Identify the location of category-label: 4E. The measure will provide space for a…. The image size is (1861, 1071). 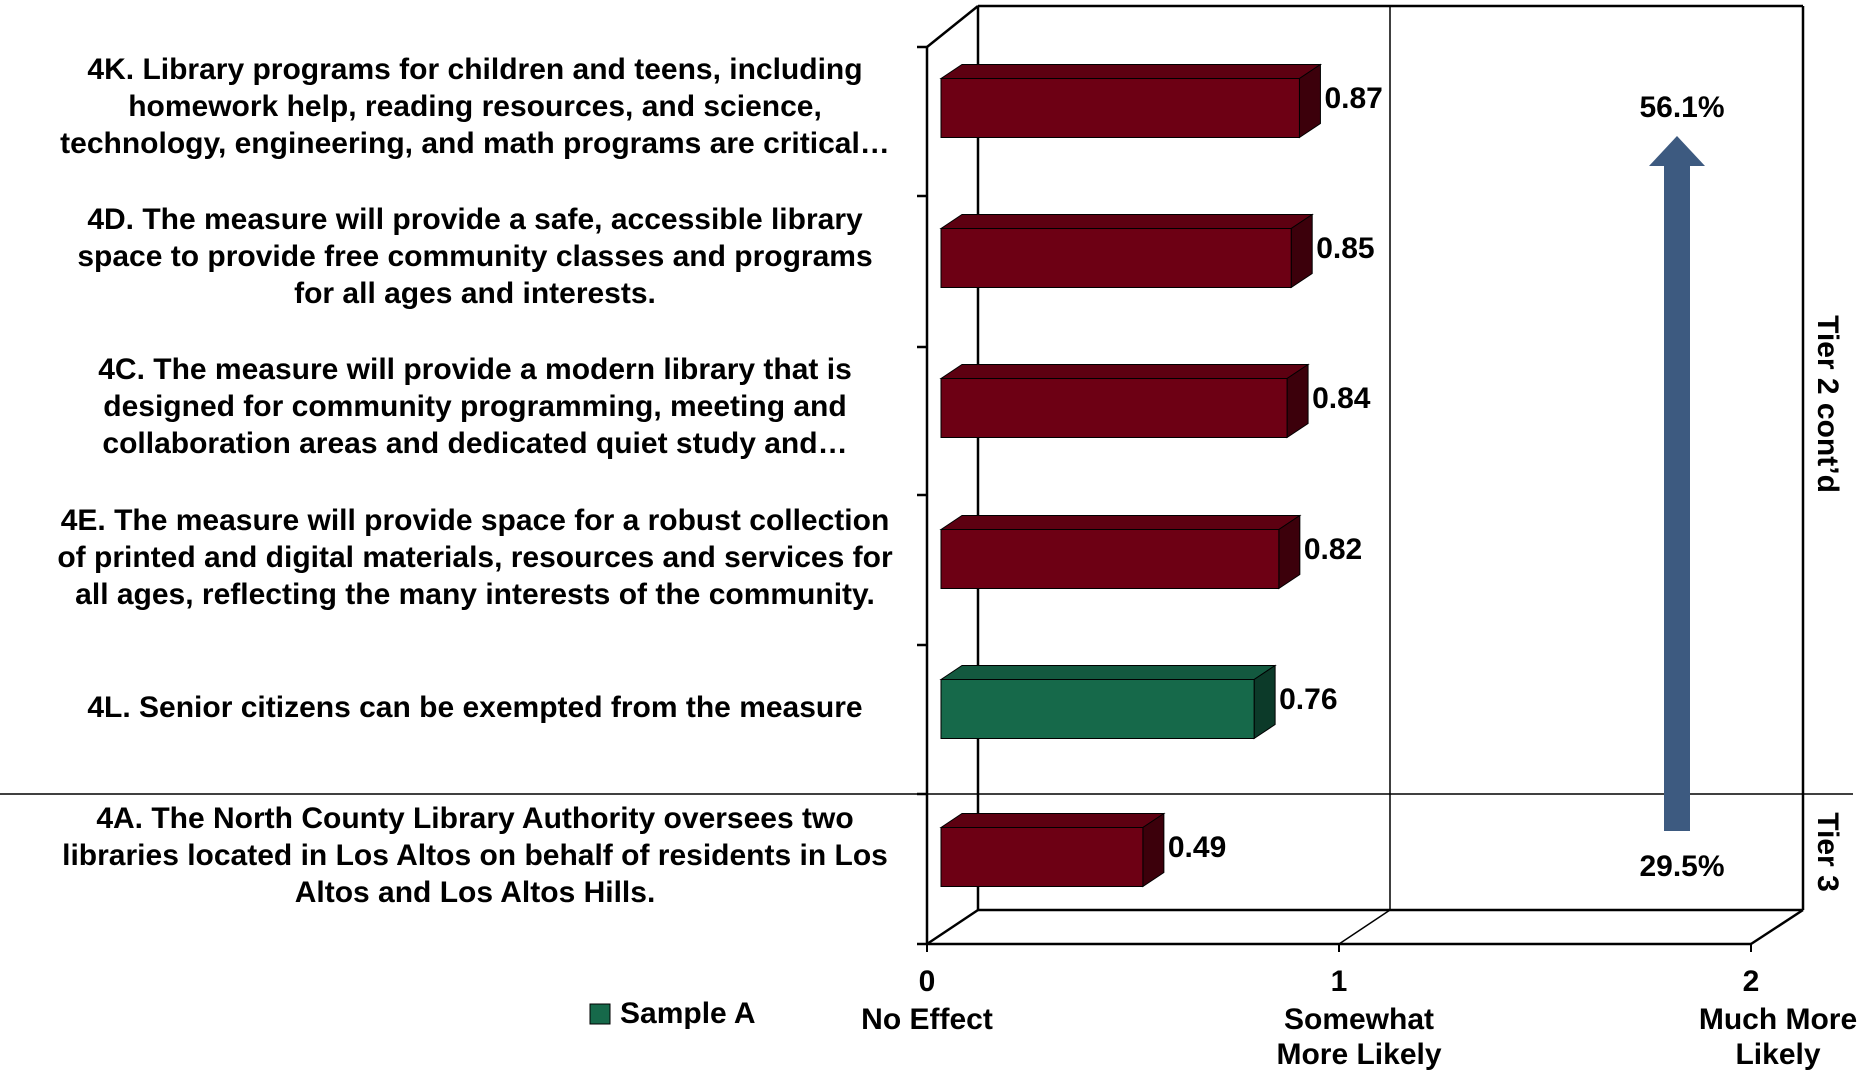
(475, 520).